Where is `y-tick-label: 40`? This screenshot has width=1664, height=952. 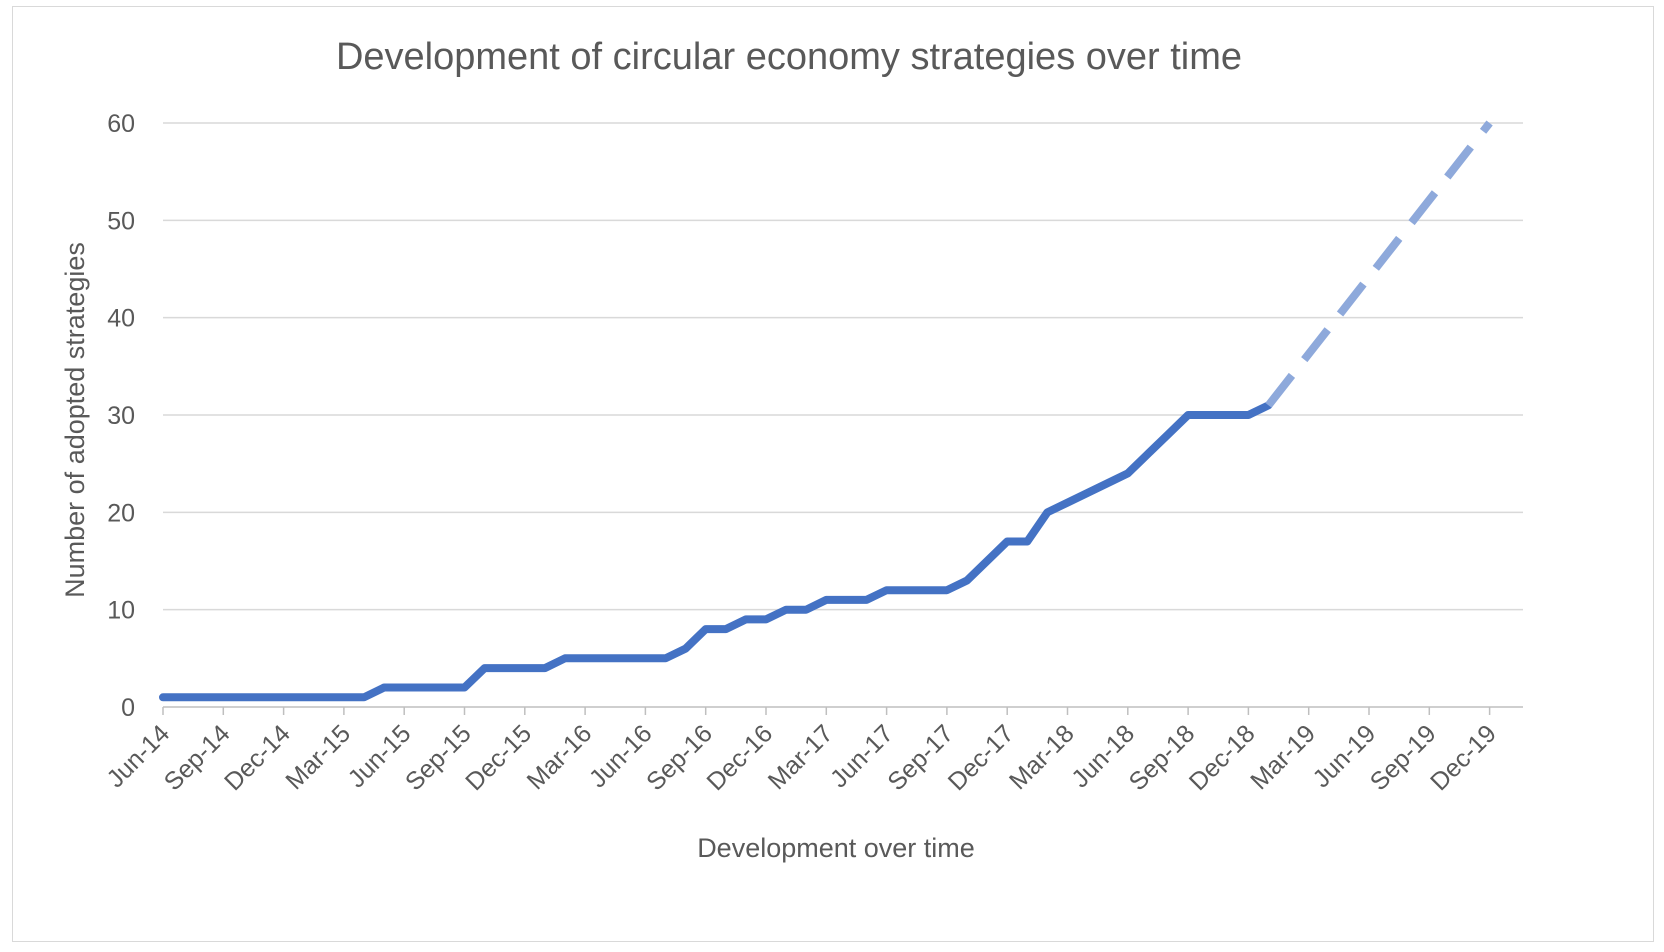
y-tick-label: 40 is located at coordinates (121, 319).